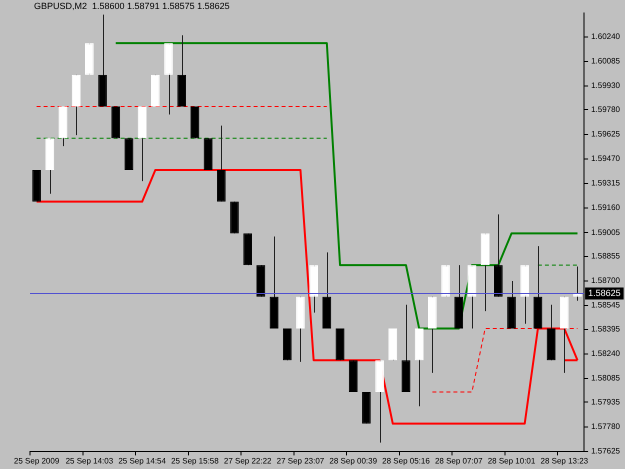 Image resolution: width=625 pixels, height=469 pixels. What do you see at coordinates (512, 461) in the screenshot?
I see `x-tick-label: 28 Sep 10:01` at bounding box center [512, 461].